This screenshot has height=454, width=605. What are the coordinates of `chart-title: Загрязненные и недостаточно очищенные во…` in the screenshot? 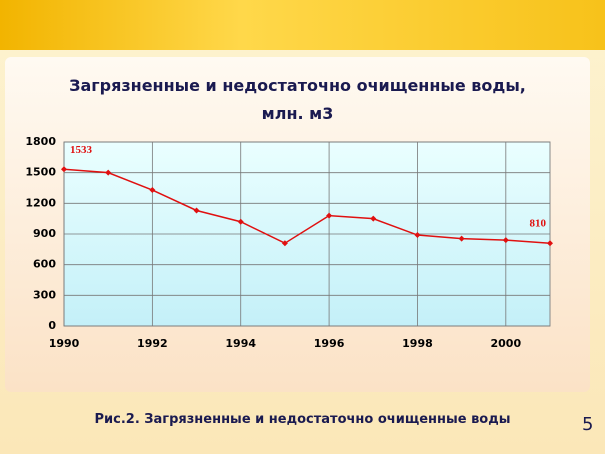 It's located at (297, 99).